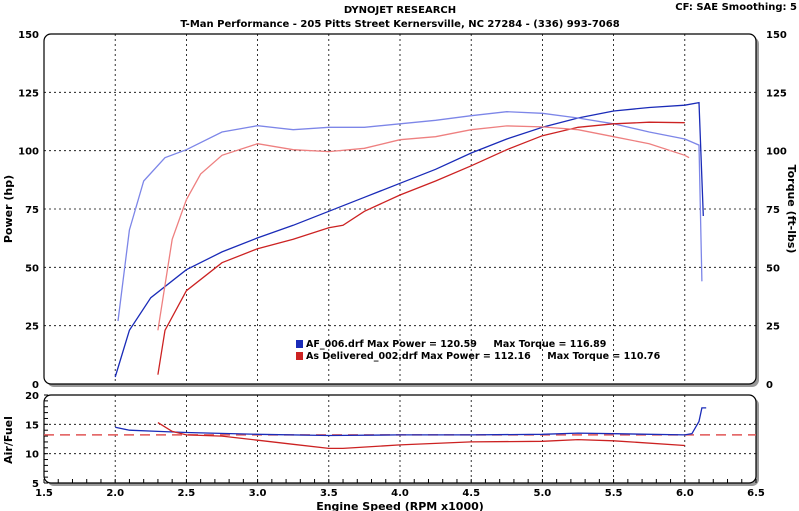 The width and height of the screenshot is (799, 511). Describe the element at coordinates (776, 152) in the screenshot. I see `y2-tick-label: 100` at that location.